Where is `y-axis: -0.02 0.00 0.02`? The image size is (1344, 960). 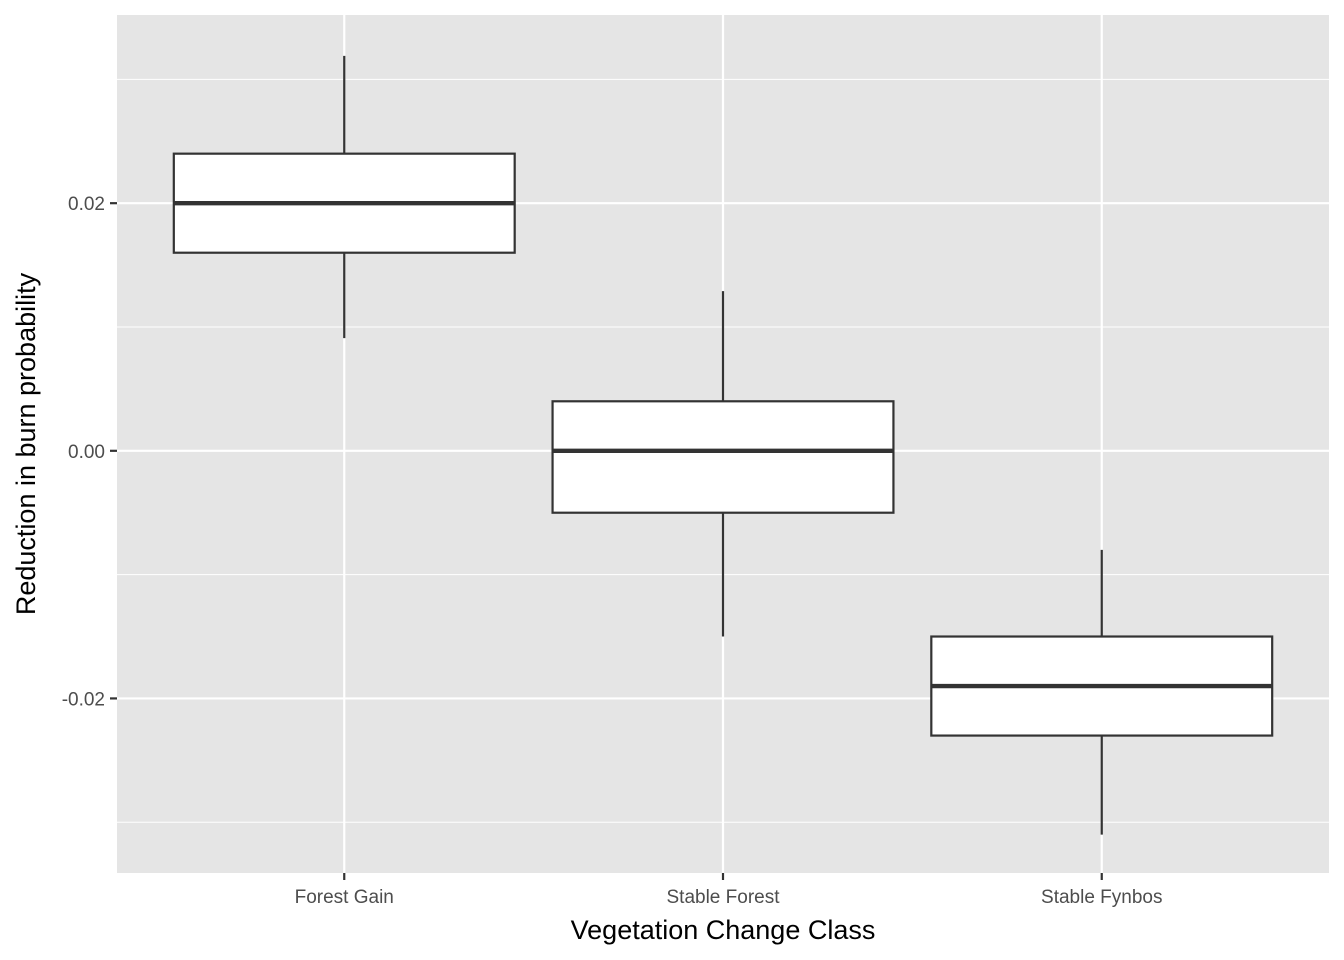 y-axis: -0.02 0.00 0.02 is located at coordinates (89, 452).